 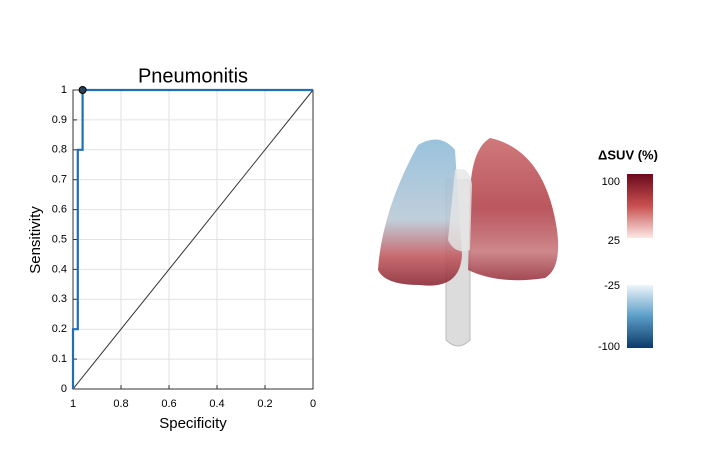 What do you see at coordinates (59, 329) in the screenshot?
I see `y-tick-label: 0.2` at bounding box center [59, 329].